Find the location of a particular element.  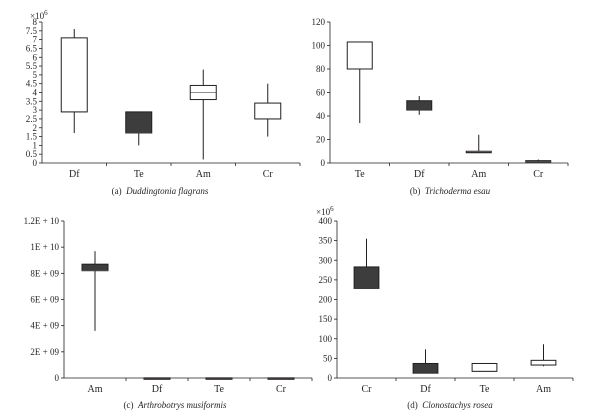

panel-b-y-tick-label: 40 is located at coordinates (321, 116).